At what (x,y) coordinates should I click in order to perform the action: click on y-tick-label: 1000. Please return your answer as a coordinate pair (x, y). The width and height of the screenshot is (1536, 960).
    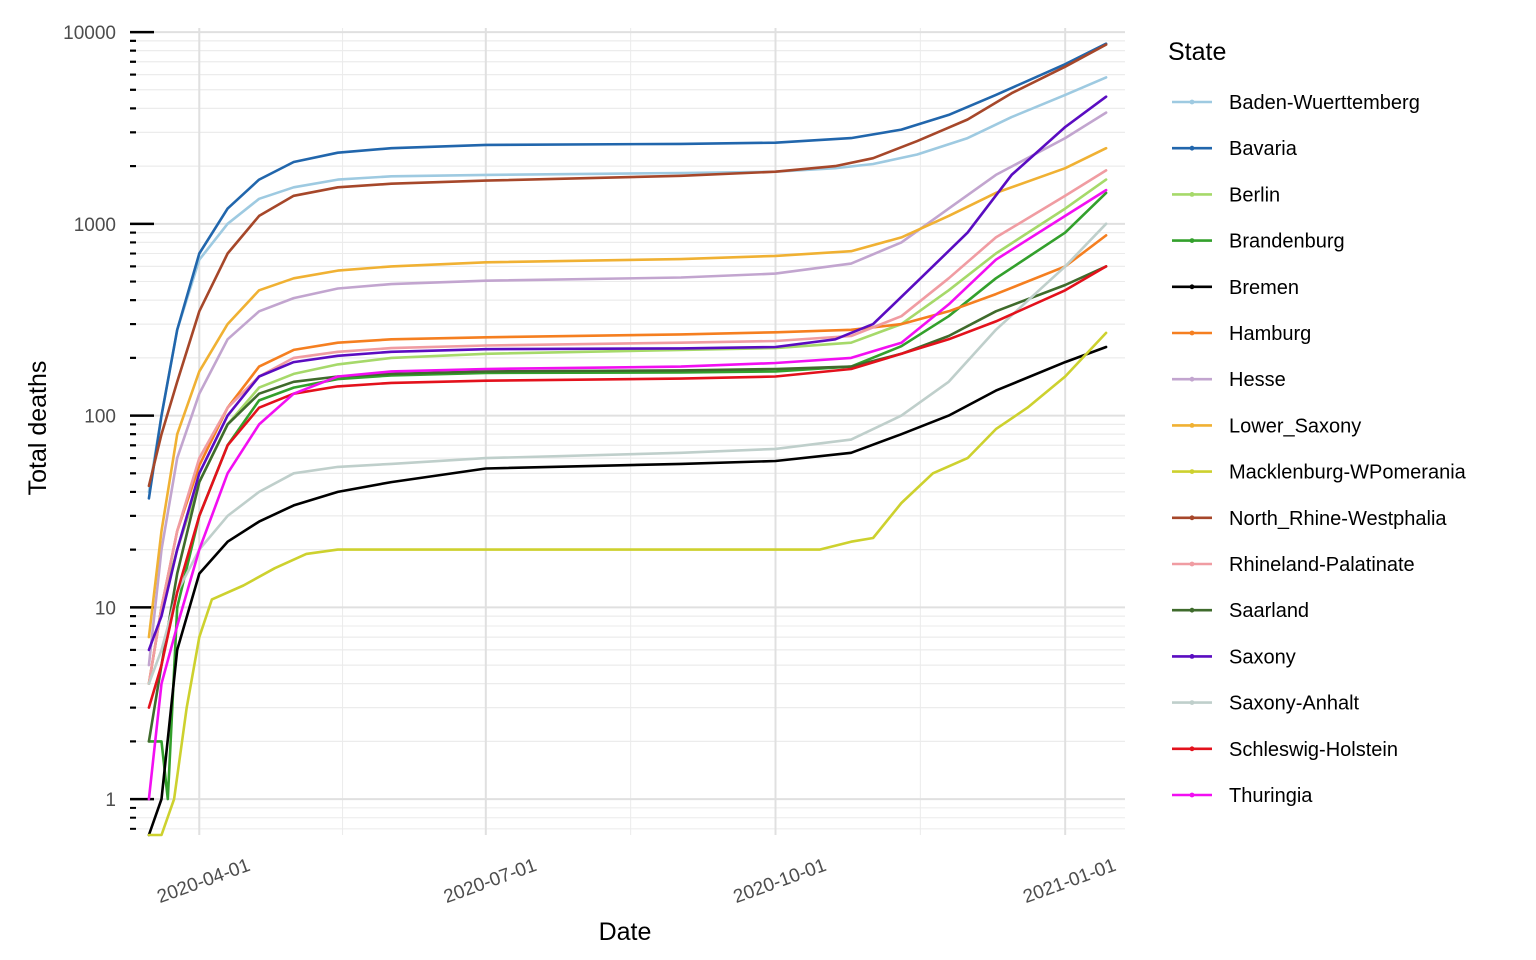
    Looking at the image, I should click on (95, 225).